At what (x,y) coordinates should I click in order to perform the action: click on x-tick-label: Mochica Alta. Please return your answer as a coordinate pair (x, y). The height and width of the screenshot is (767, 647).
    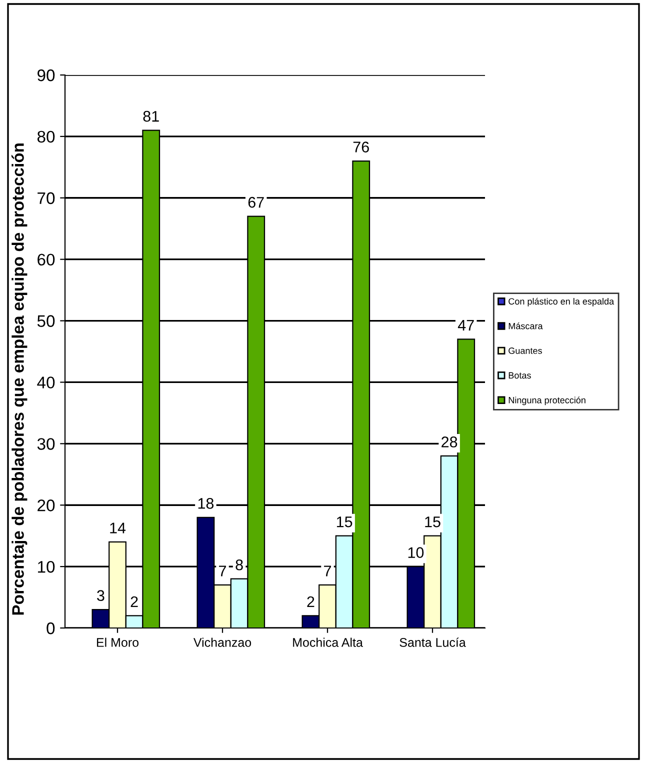
    Looking at the image, I should click on (328, 642).